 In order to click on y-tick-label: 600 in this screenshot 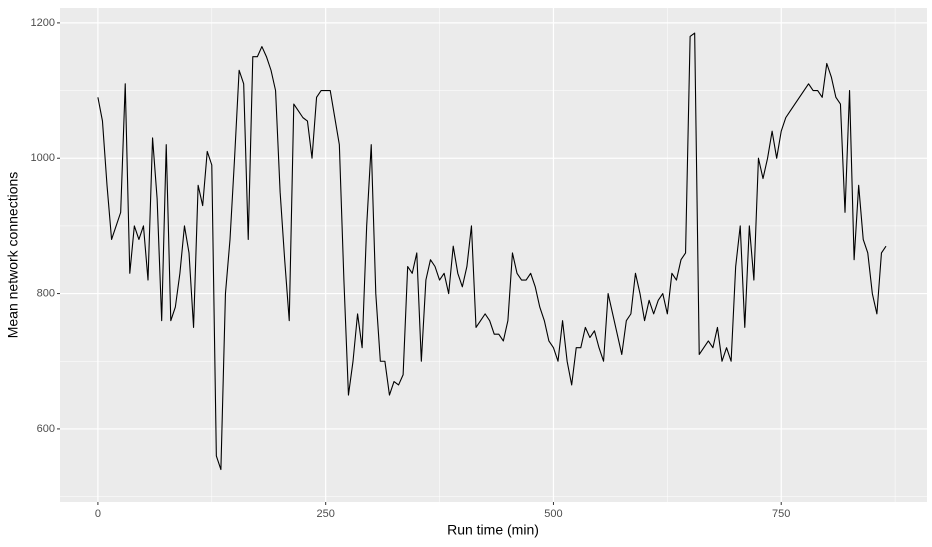, I will do `click(46, 429)`.